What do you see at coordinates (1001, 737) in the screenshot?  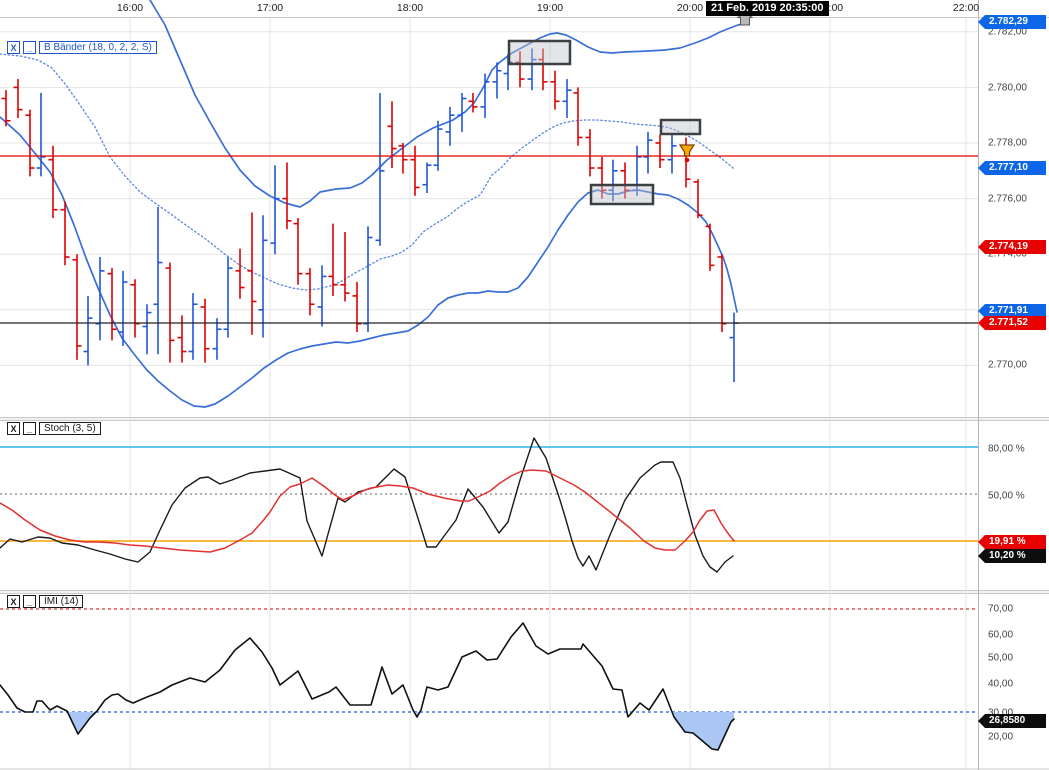 I see `axis-value-label: 20,00` at bounding box center [1001, 737].